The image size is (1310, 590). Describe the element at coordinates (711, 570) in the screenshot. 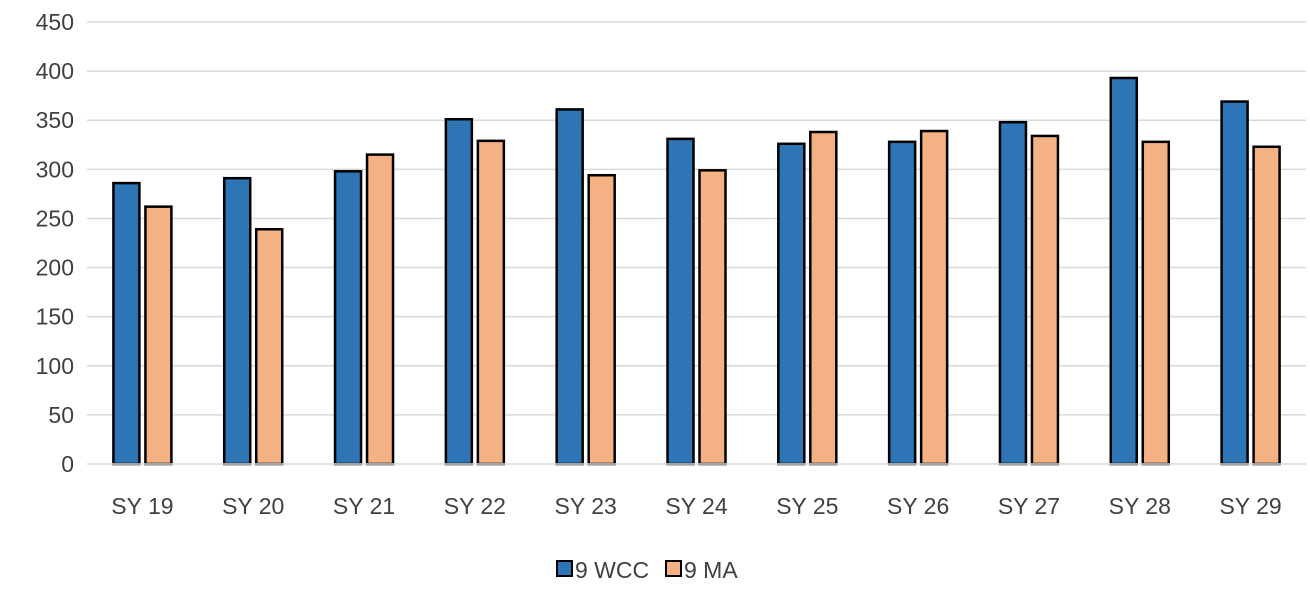

I see `legend-label: 9 MA` at that location.